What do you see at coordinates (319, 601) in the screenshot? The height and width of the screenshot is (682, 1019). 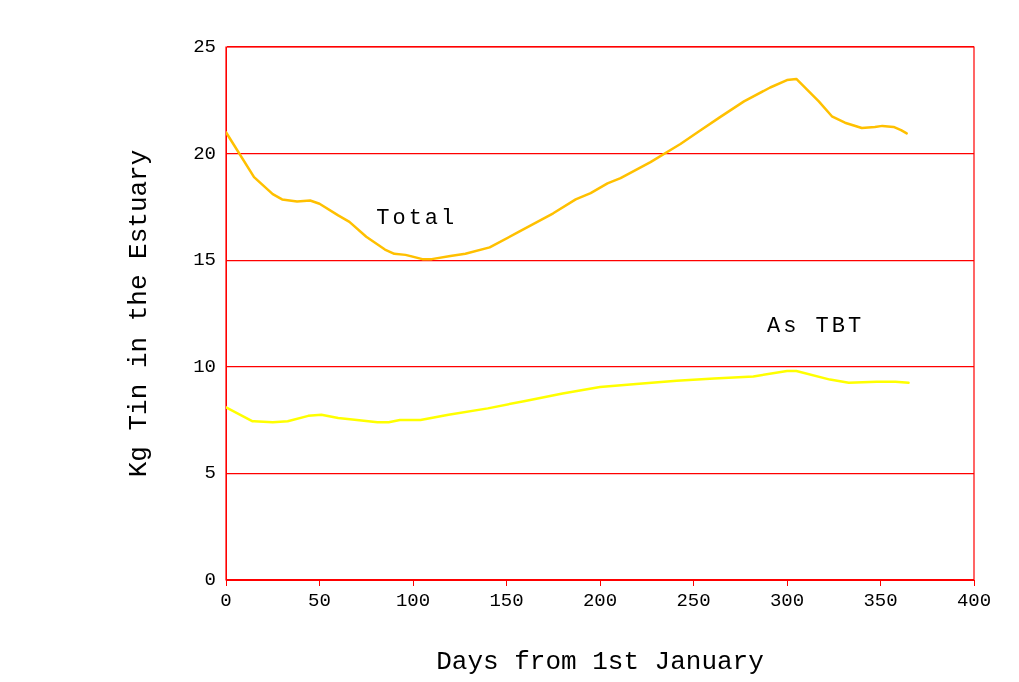 I see `x-tick-label: 50` at bounding box center [319, 601].